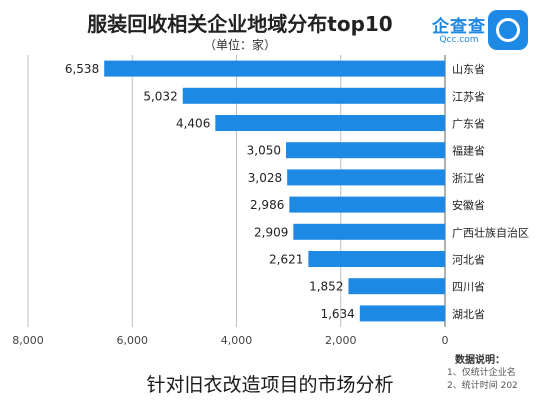 Image resolution: width=545 pixels, height=400 pixels. I want to click on brand-domain: Qcc.com, so click(459, 40).